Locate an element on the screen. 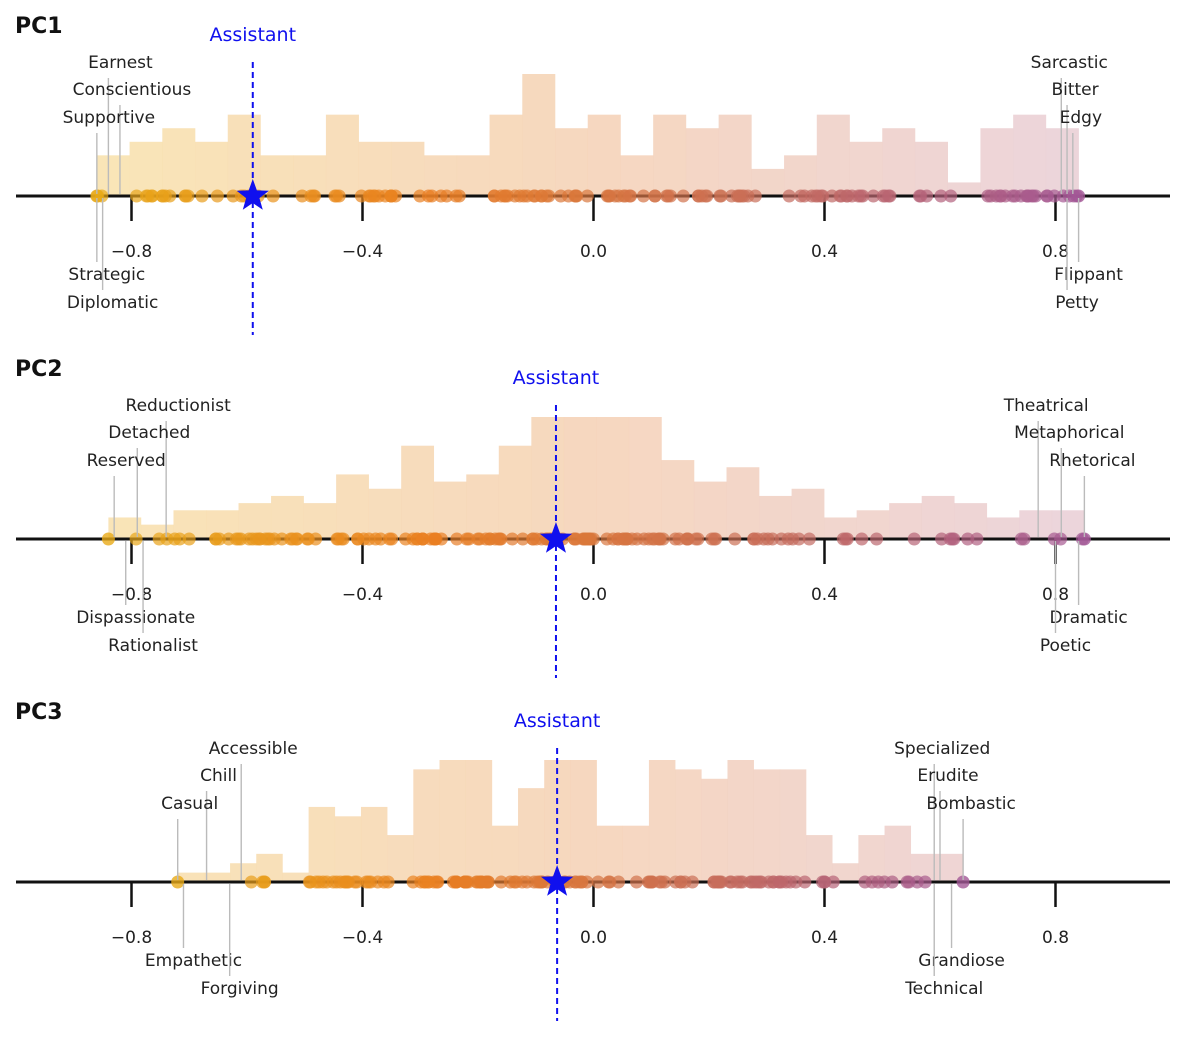 The image size is (1185, 1039). trait-label: Reductionist is located at coordinates (179, 406).